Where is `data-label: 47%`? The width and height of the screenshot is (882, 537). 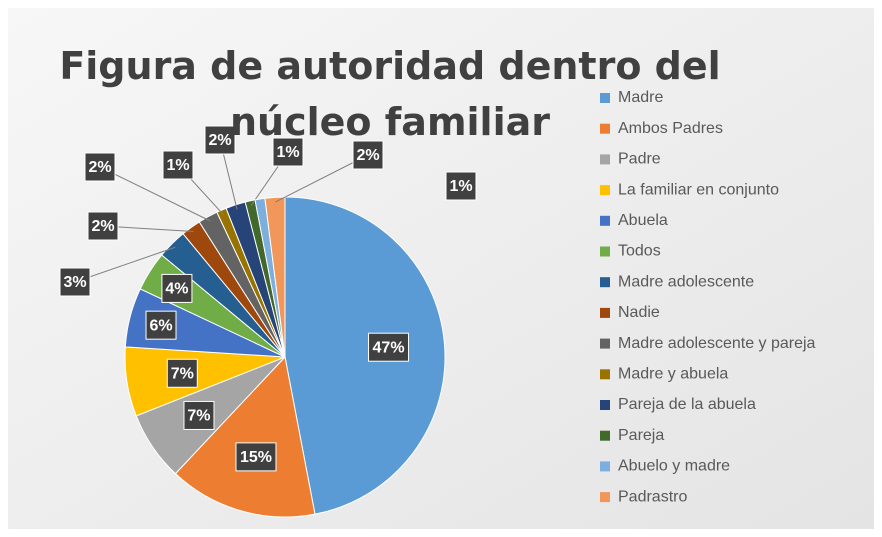
data-label: 47% is located at coordinates (389, 347).